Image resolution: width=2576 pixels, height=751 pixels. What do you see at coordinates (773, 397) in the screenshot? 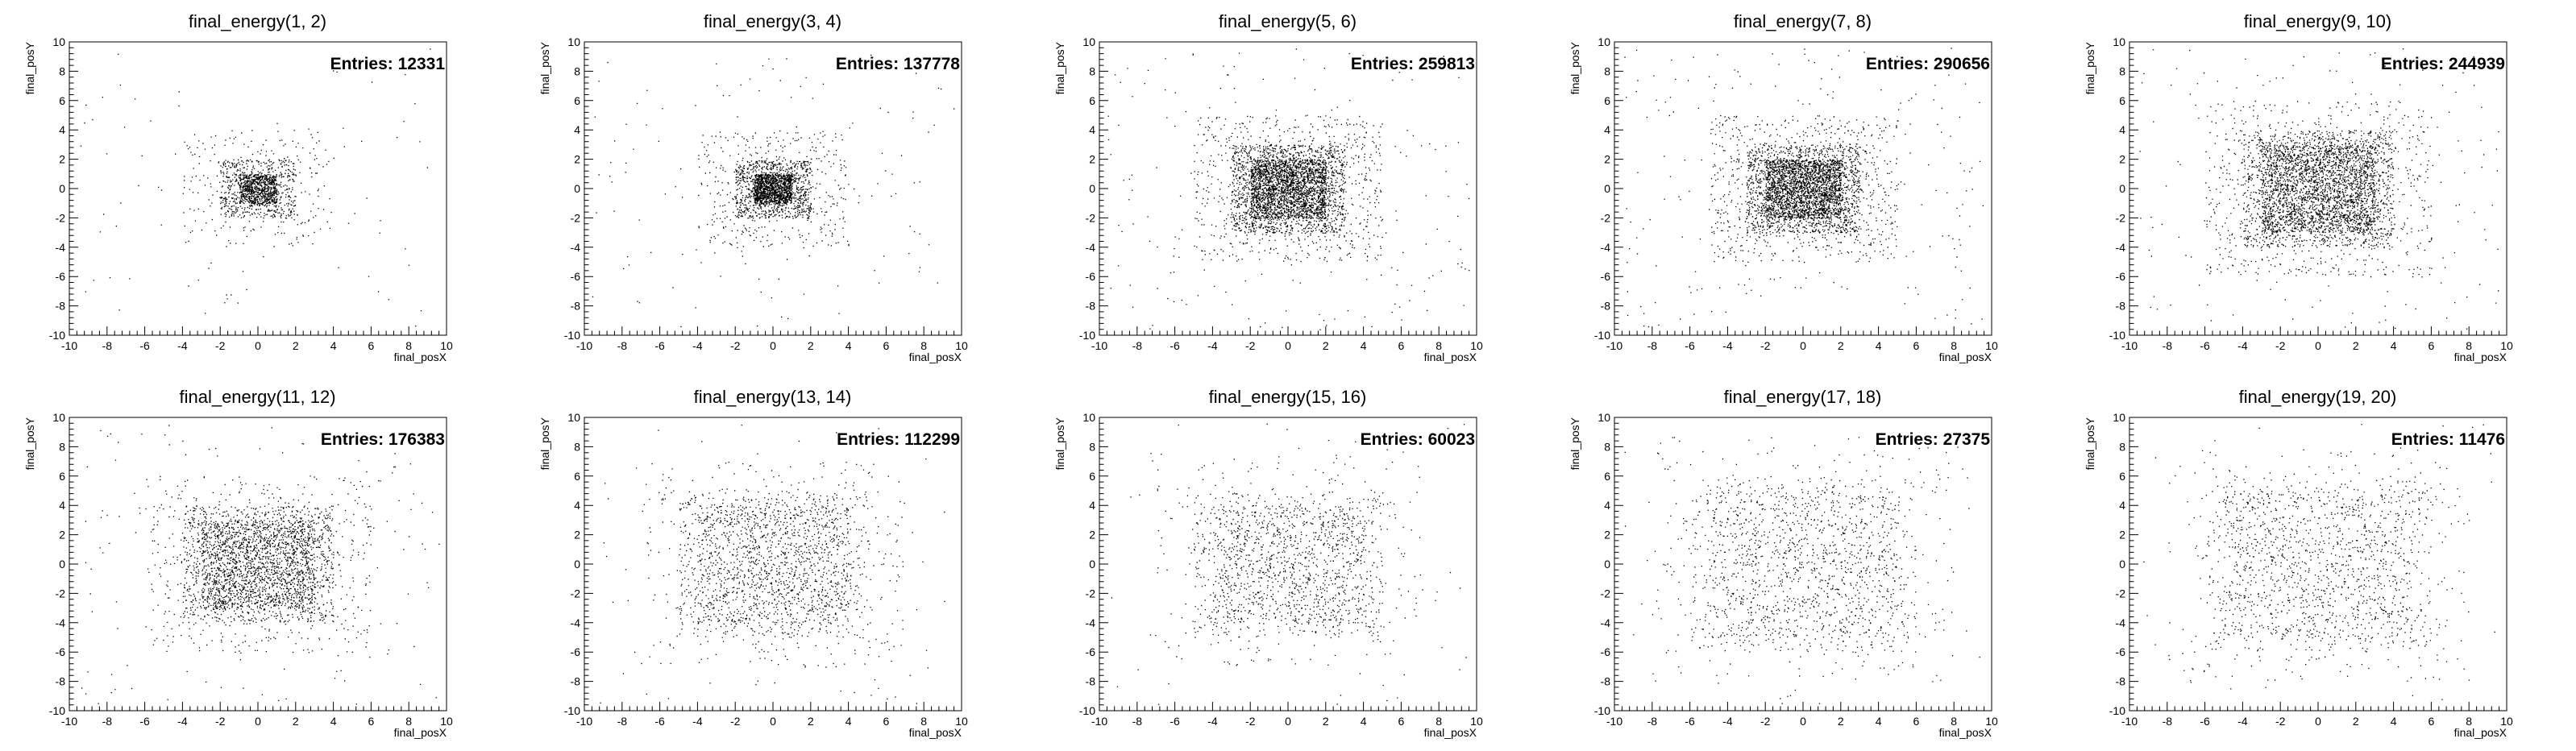
I see `panel-title: final_energy(13, 14)` at bounding box center [773, 397].